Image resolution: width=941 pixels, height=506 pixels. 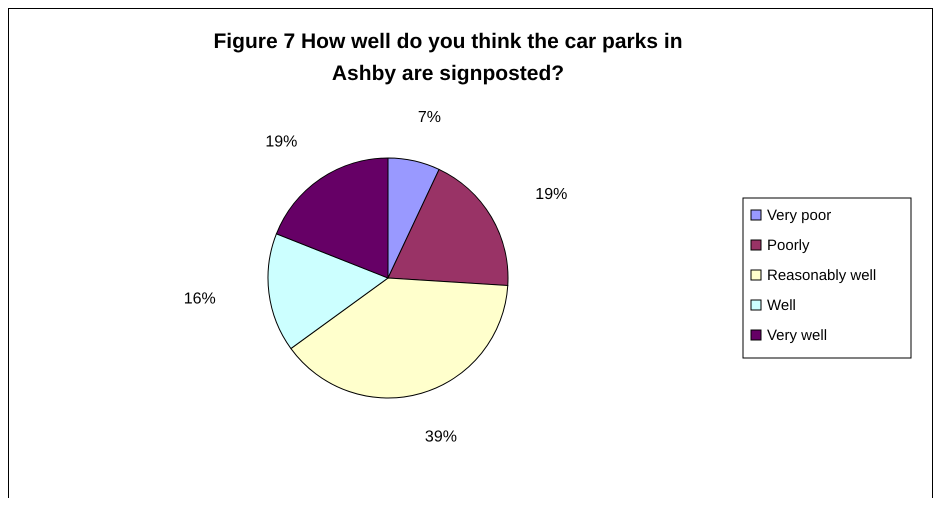 I want to click on legend-label: Poorly, so click(x=788, y=245).